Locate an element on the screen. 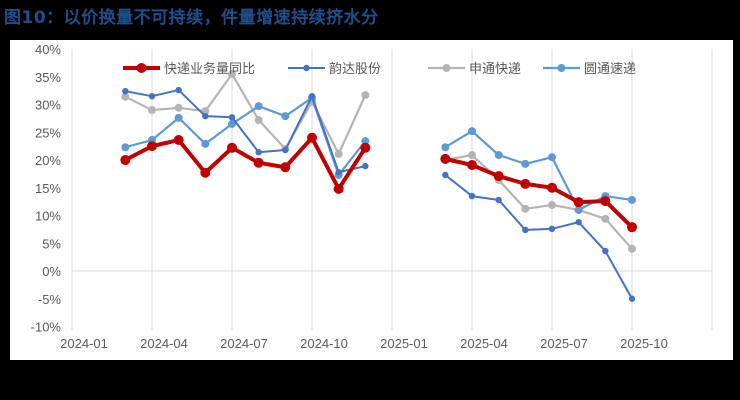 This screenshot has width=740, height=400. y-tick-label: 0% is located at coordinates (51, 271).